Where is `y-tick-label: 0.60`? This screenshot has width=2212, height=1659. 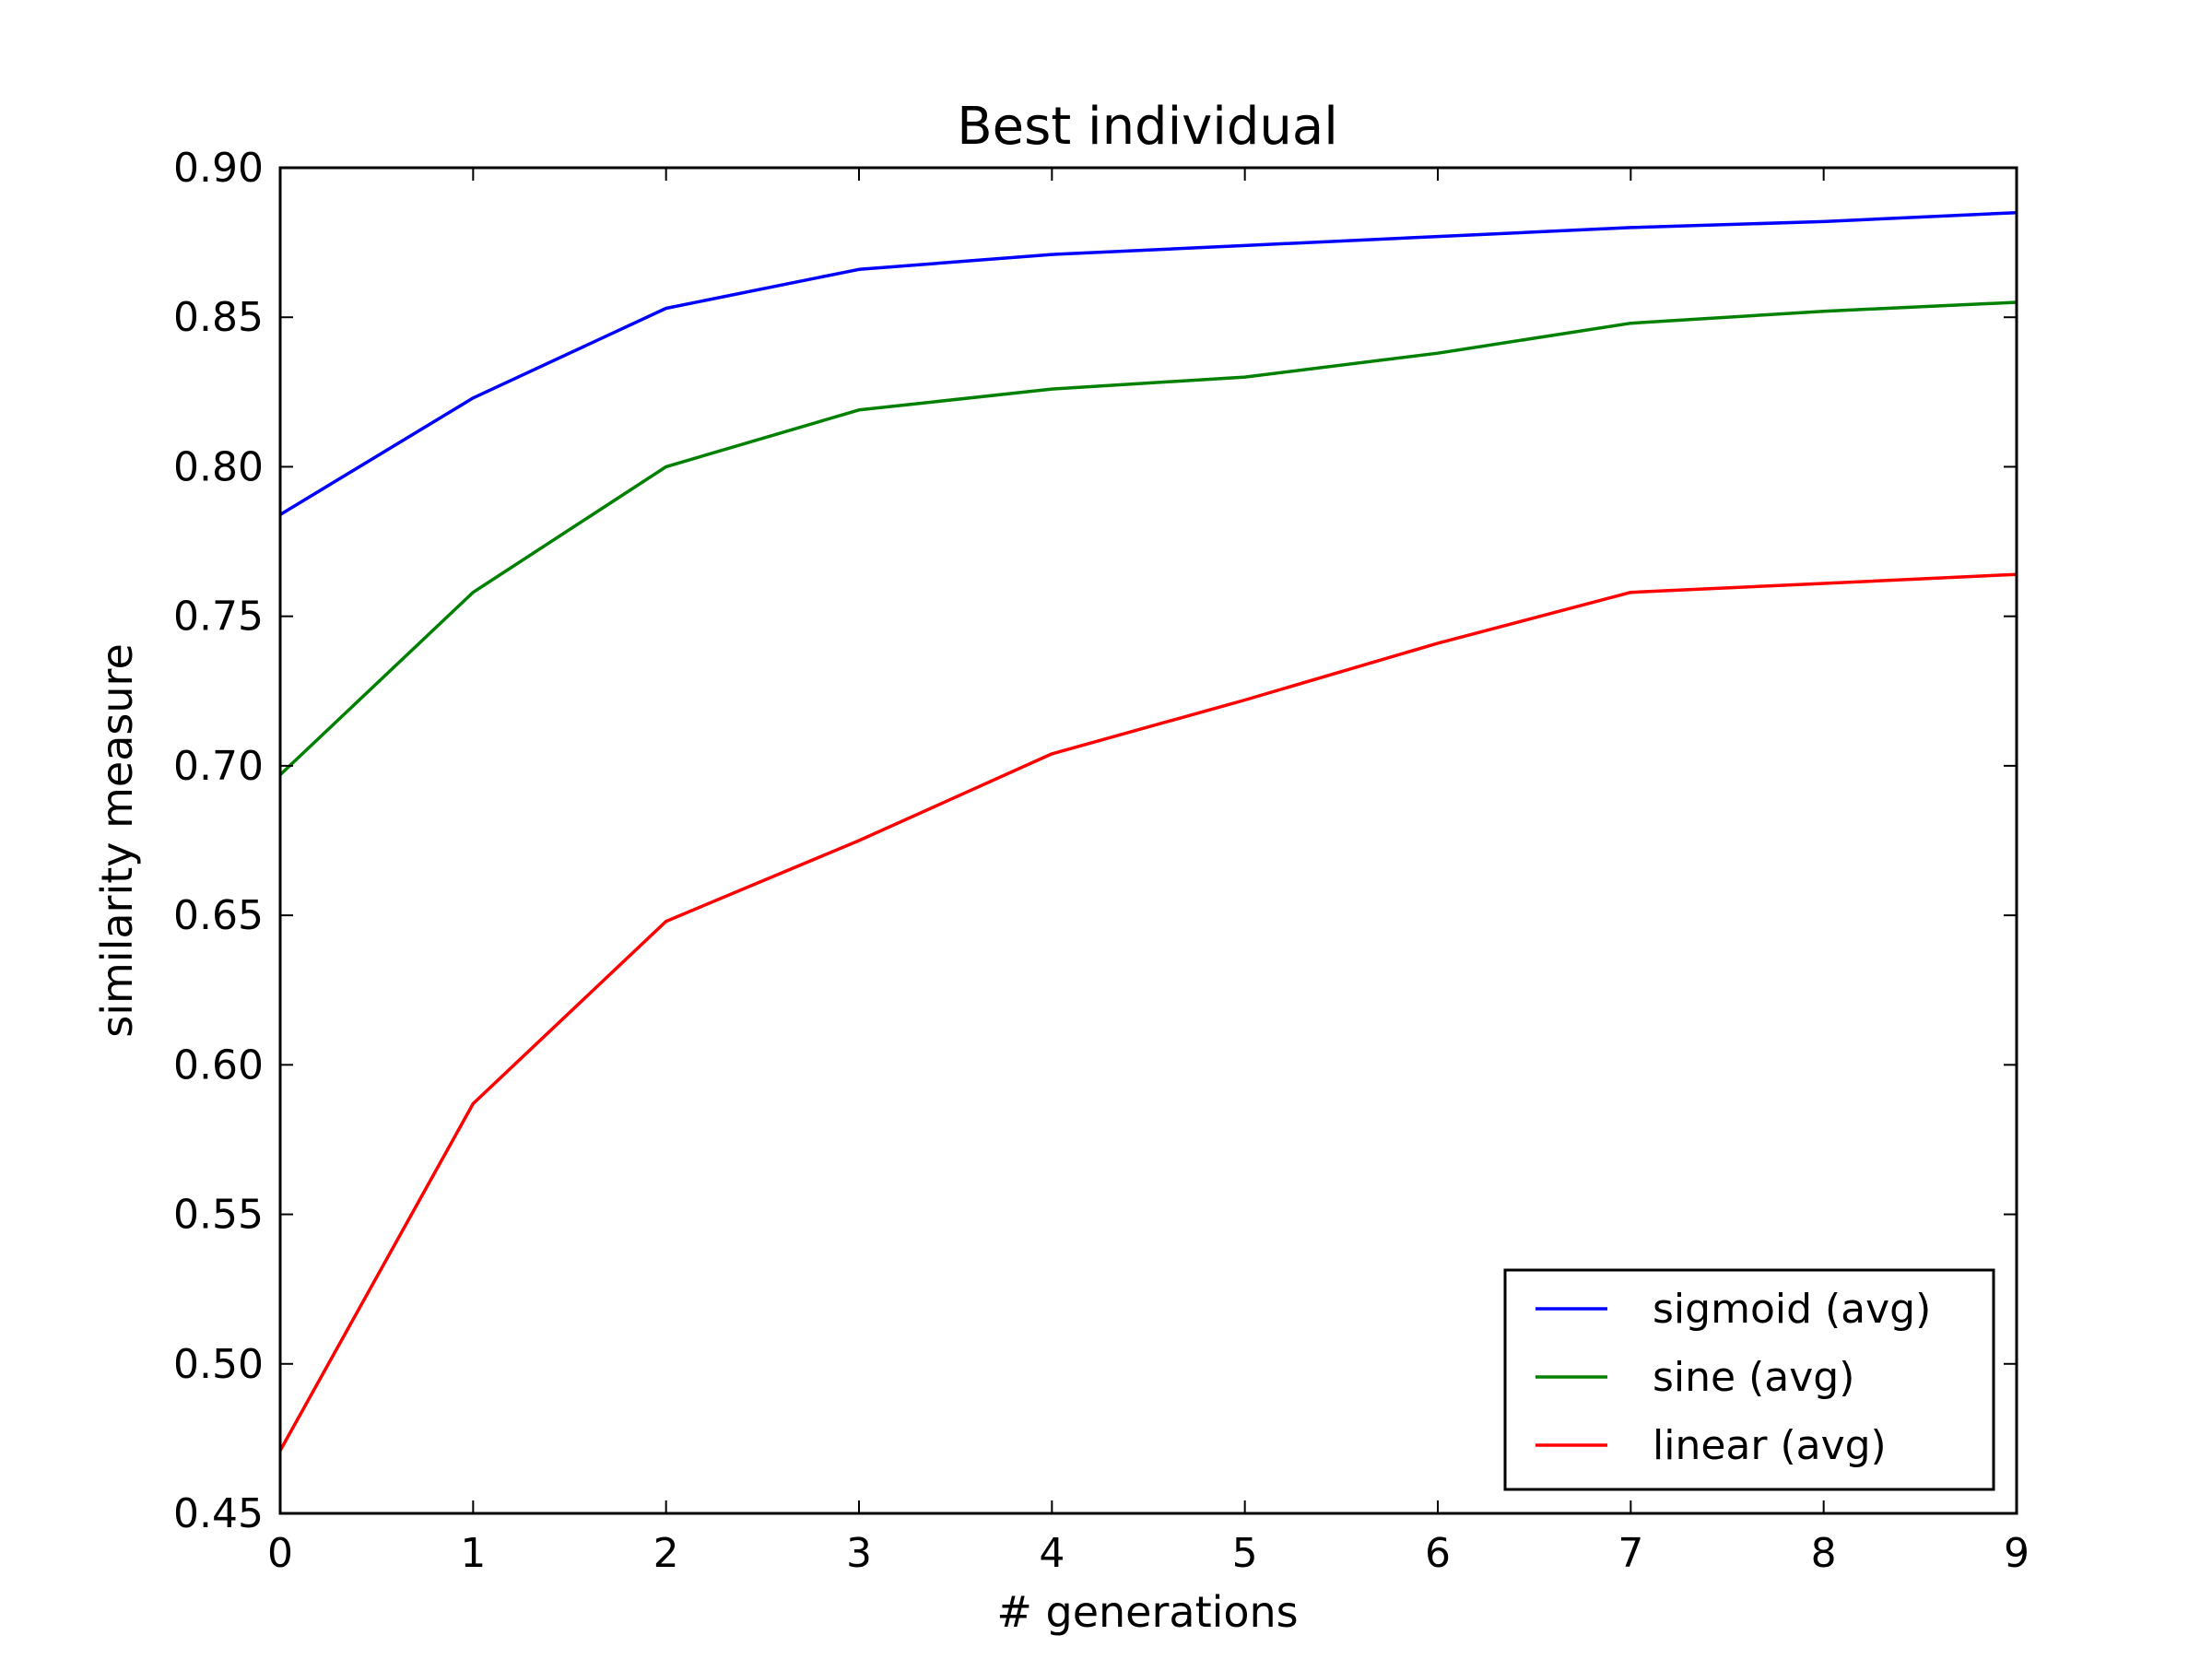
y-tick-label: 0.60 is located at coordinates (218, 1064).